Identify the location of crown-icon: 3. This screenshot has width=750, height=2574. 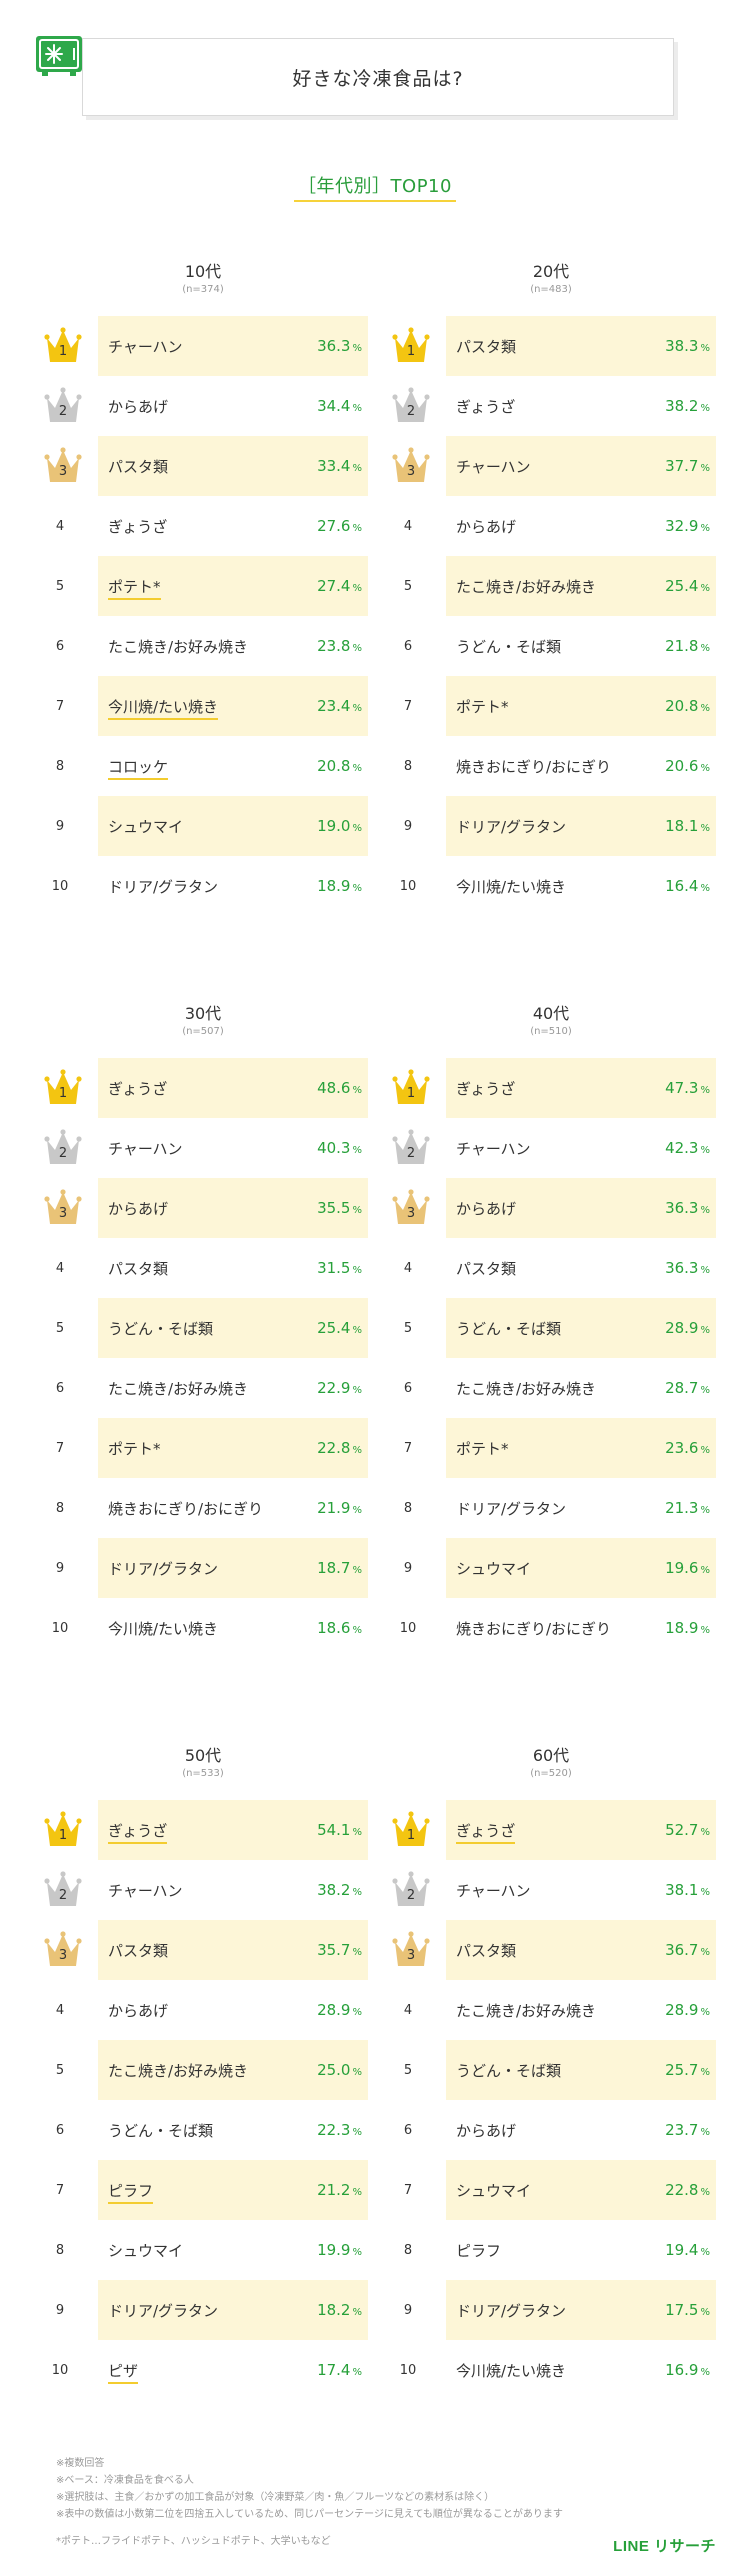
(411, 1208).